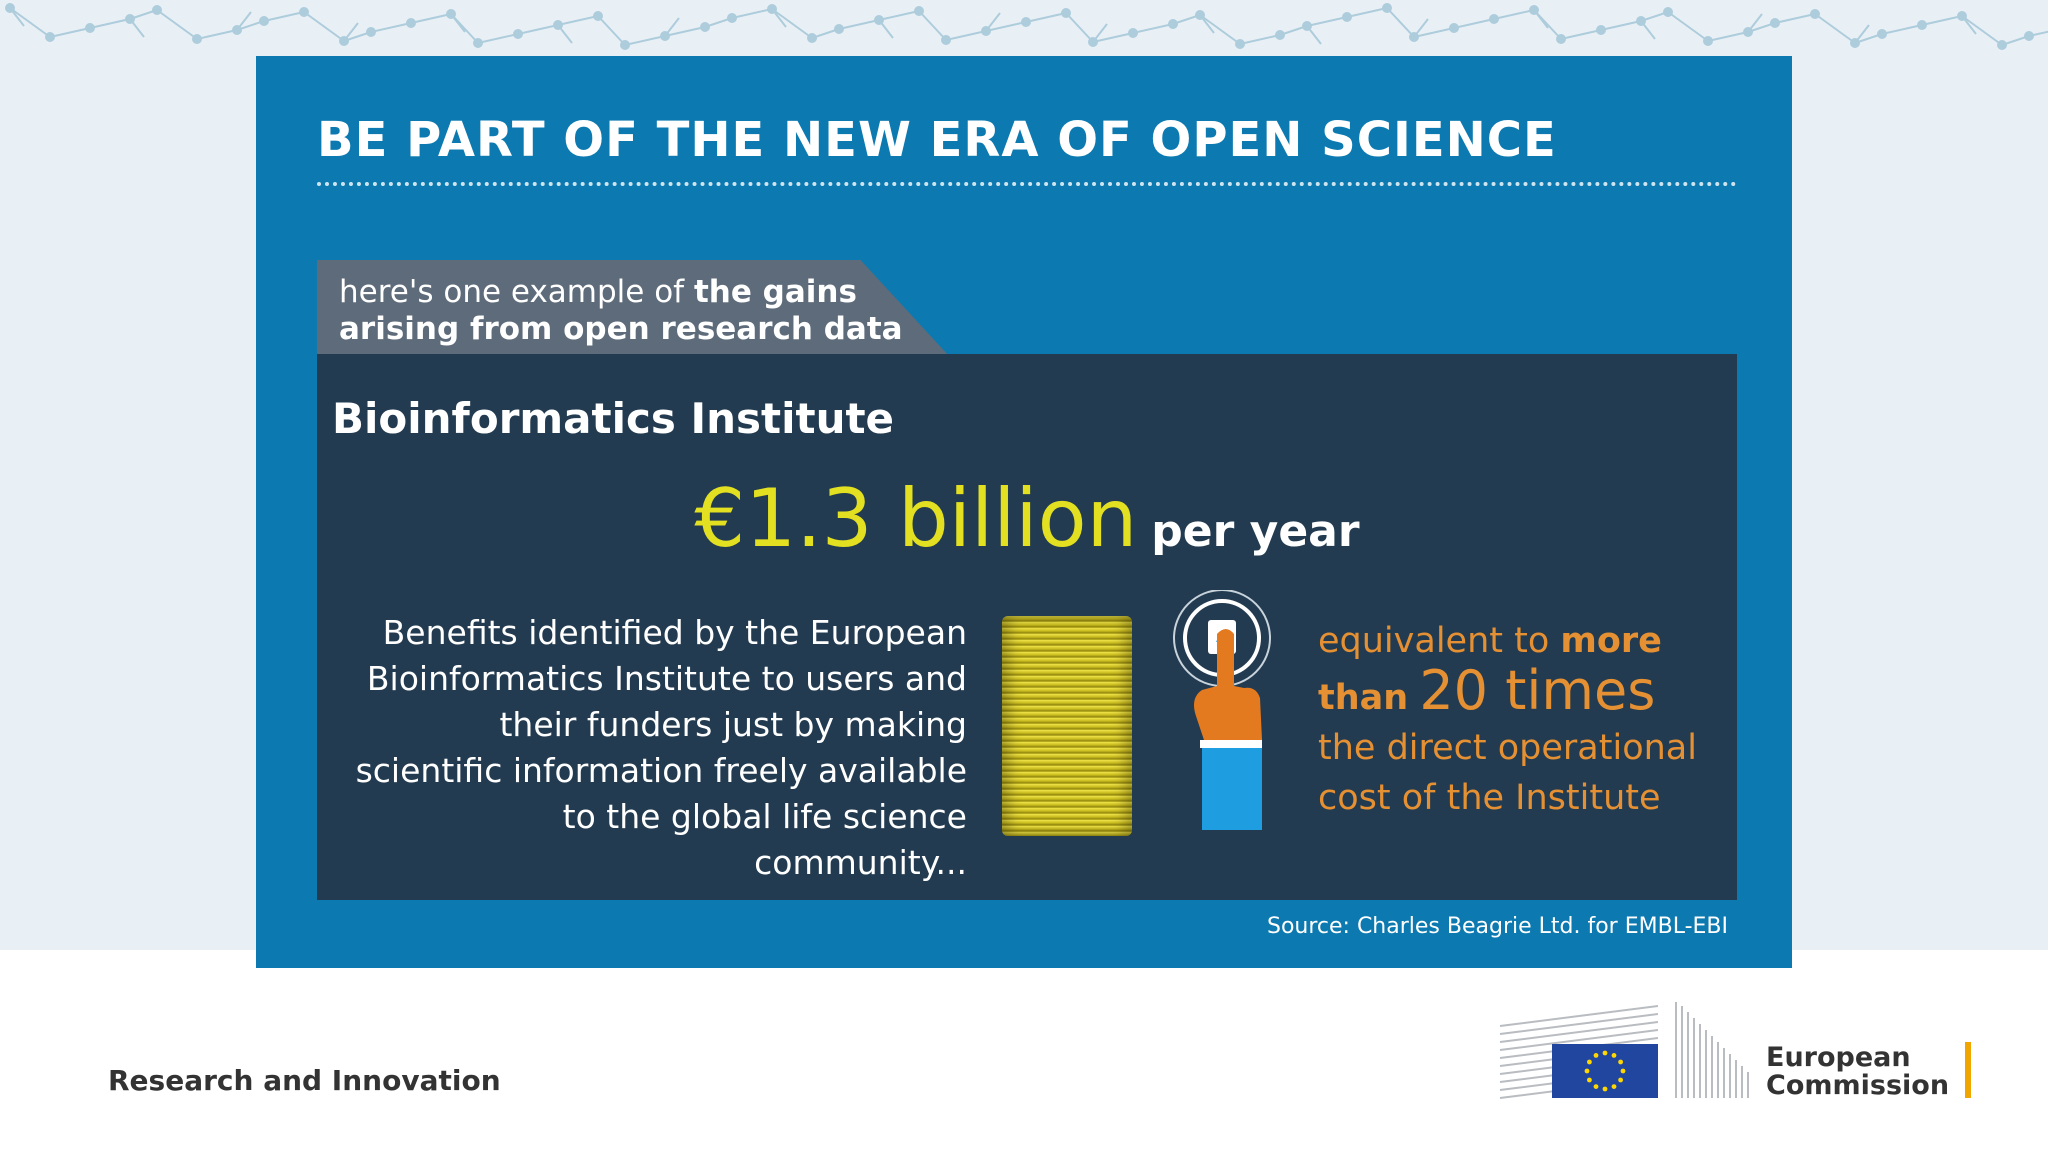 Image resolution: width=2048 pixels, height=1152 pixels. I want to click on equivalent-value: 20 times, so click(1537, 690).